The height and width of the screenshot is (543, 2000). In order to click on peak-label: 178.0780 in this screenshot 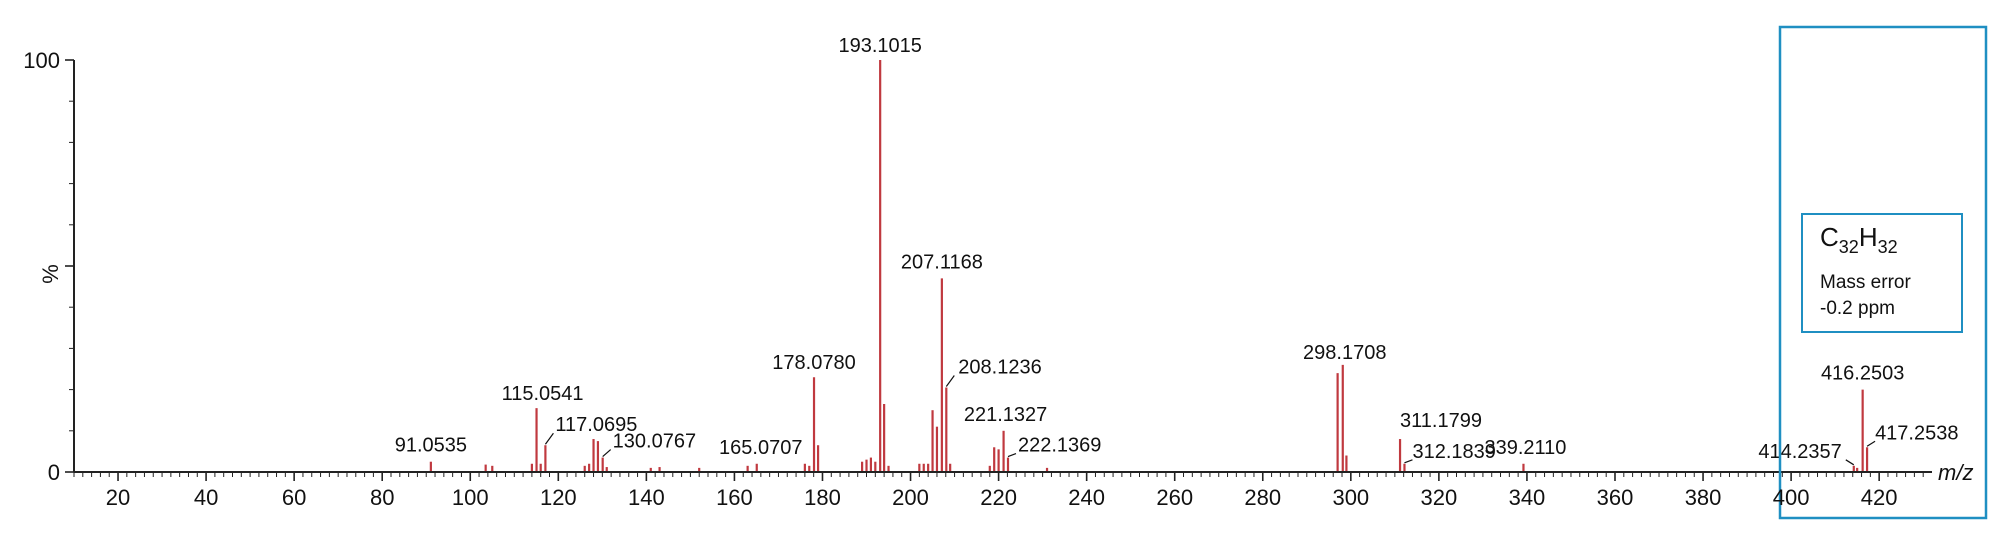, I will do `click(813, 363)`.